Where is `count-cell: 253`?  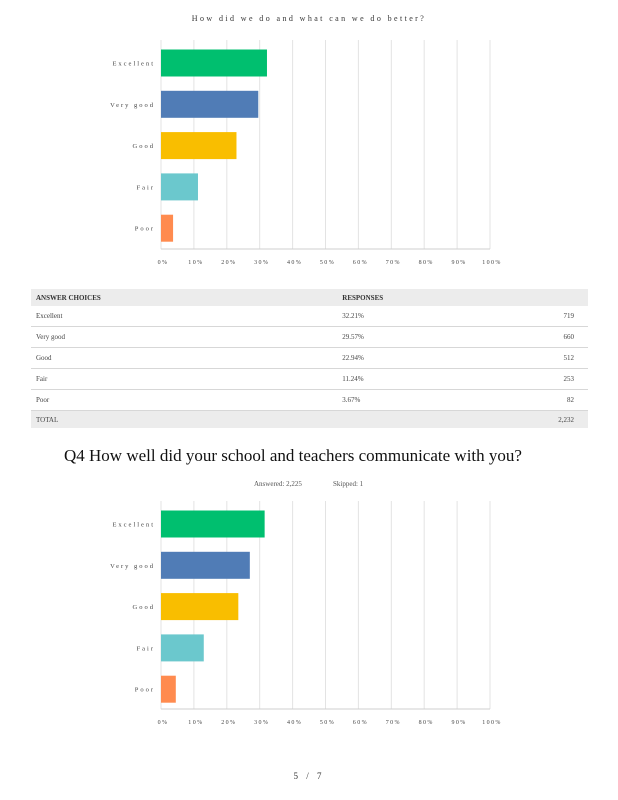
count-cell: 253 is located at coordinates (559, 379).